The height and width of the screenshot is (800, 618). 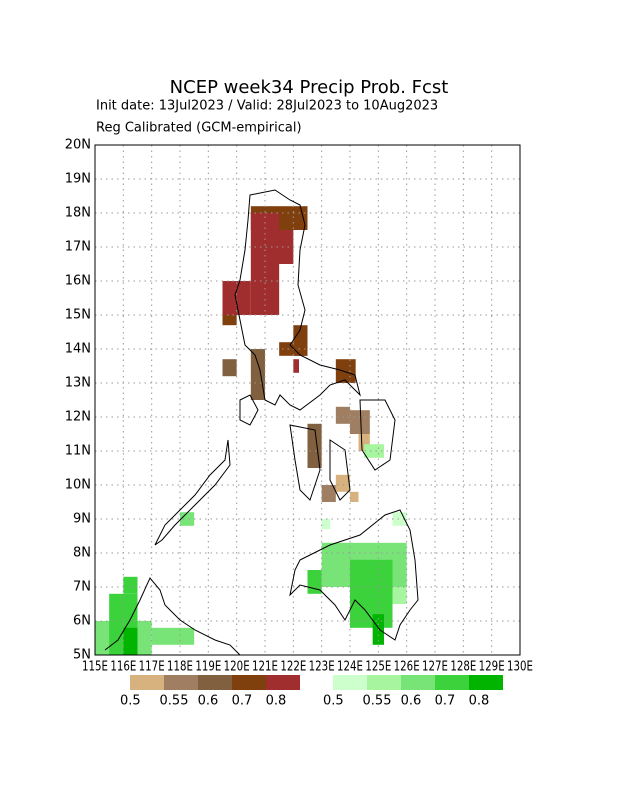 What do you see at coordinates (82, 553) in the screenshot?
I see `y-tick-label: 8N` at bounding box center [82, 553].